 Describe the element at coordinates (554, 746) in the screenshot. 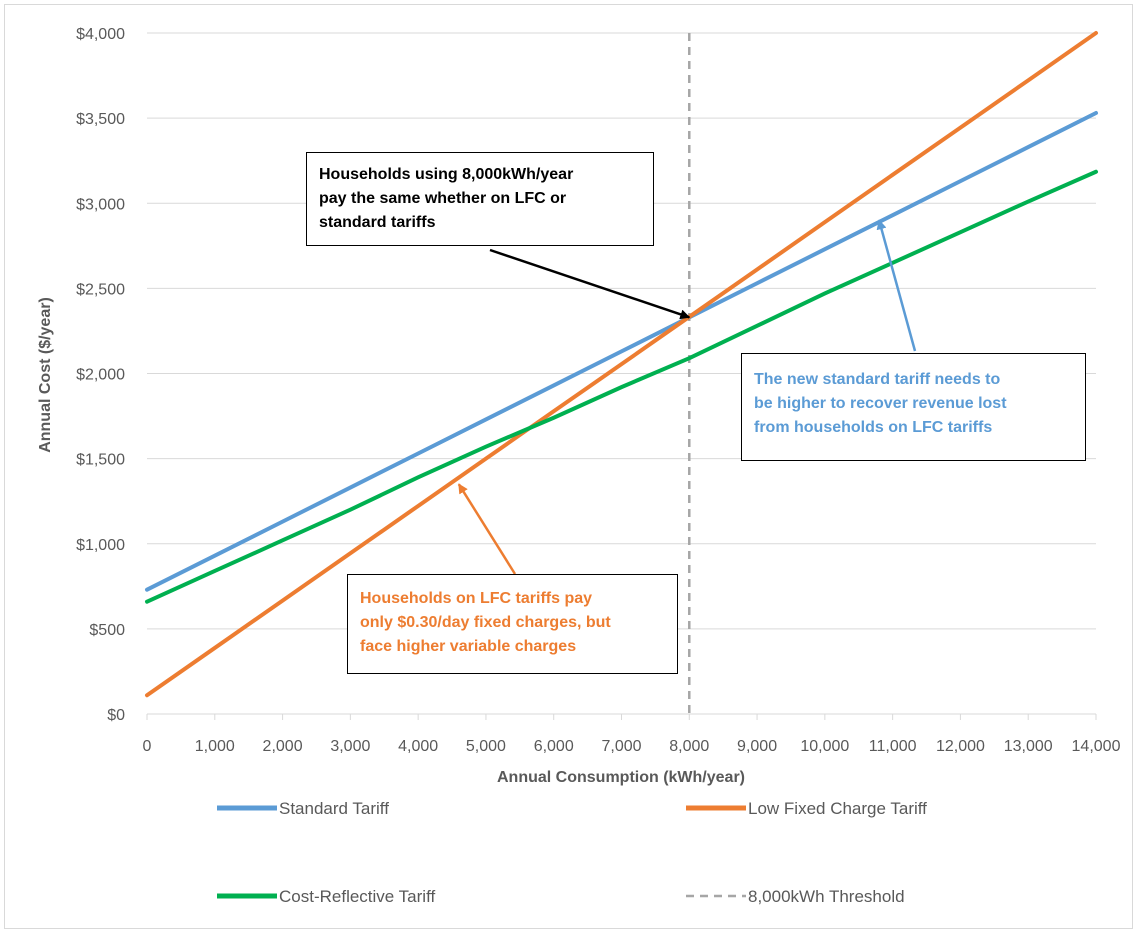

I see `x-tick-label: 6,000` at that location.